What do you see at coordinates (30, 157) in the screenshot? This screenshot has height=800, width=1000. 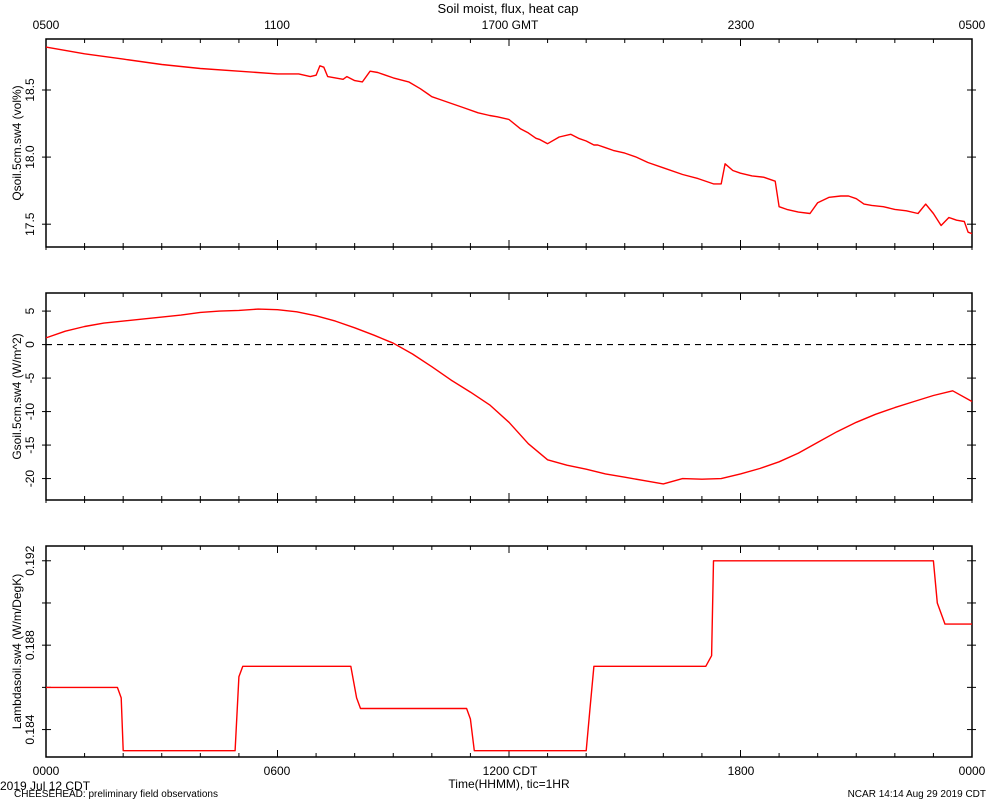 I see `y-tick-label: 18.0` at bounding box center [30, 157].